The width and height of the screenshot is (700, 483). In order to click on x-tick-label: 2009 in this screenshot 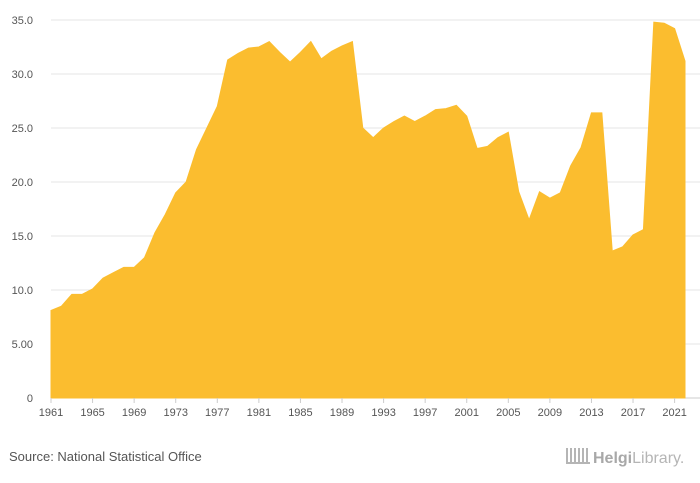, I will do `click(550, 413)`.